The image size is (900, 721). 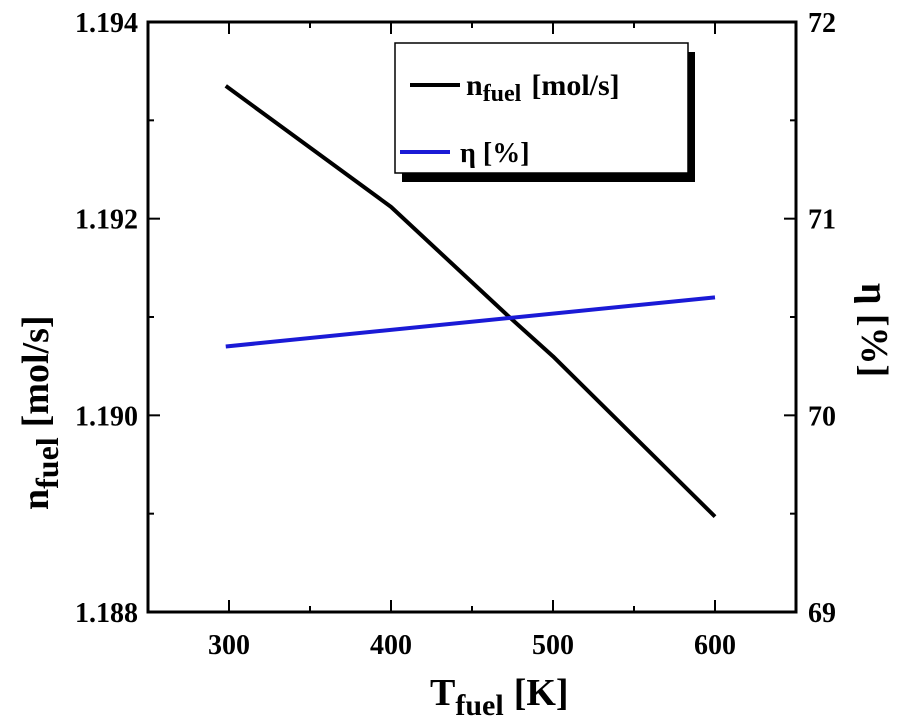 I want to click on series-line-eta, so click(x=470, y=322).